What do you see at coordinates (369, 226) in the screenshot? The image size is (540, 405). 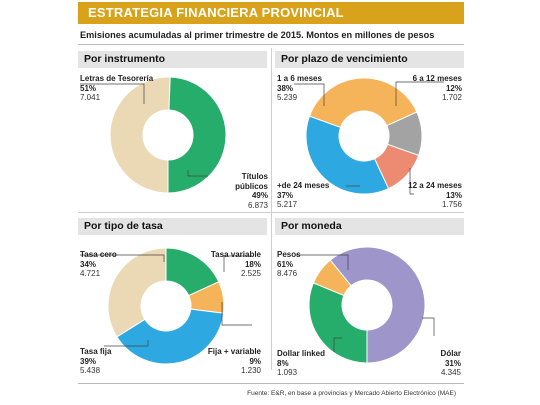 I see `panel-header-moneda: Por moneda` at bounding box center [369, 226].